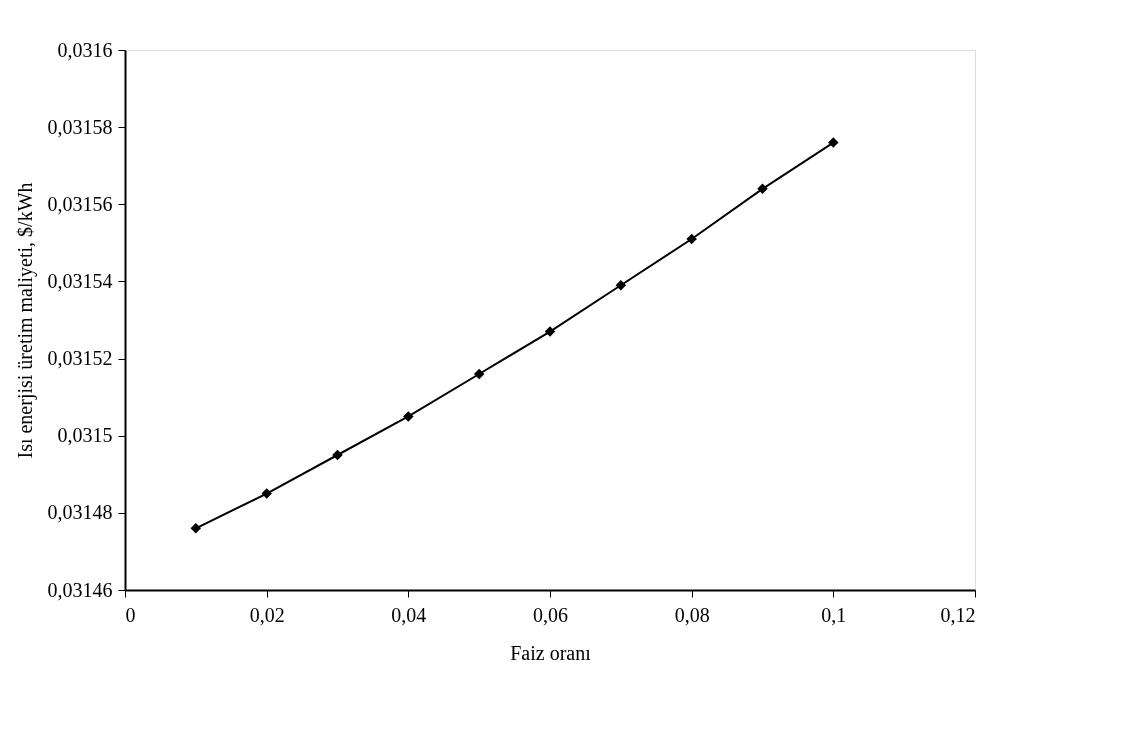  Describe the element at coordinates (80, 512) in the screenshot. I see `y-tick-label: 0,03148` at that location.